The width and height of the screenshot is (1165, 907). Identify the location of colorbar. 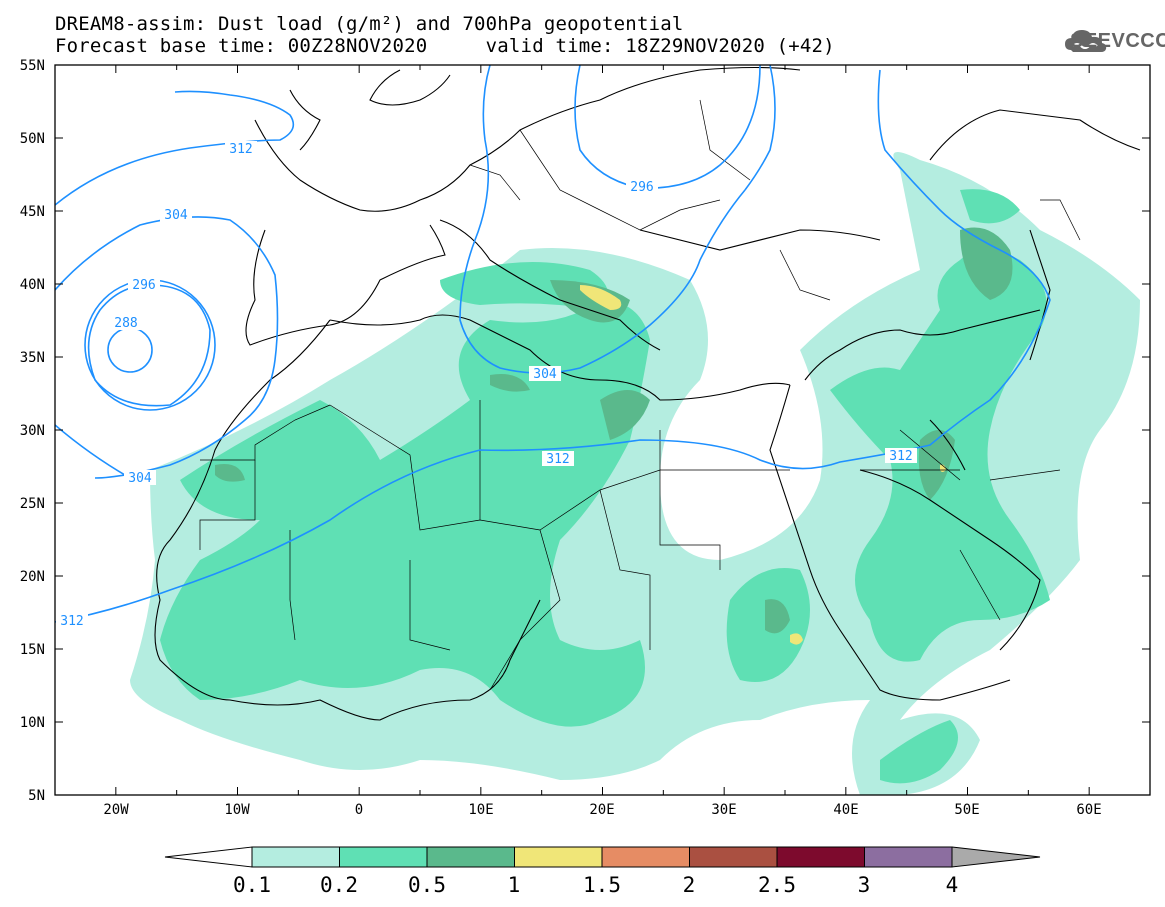
(602, 857).